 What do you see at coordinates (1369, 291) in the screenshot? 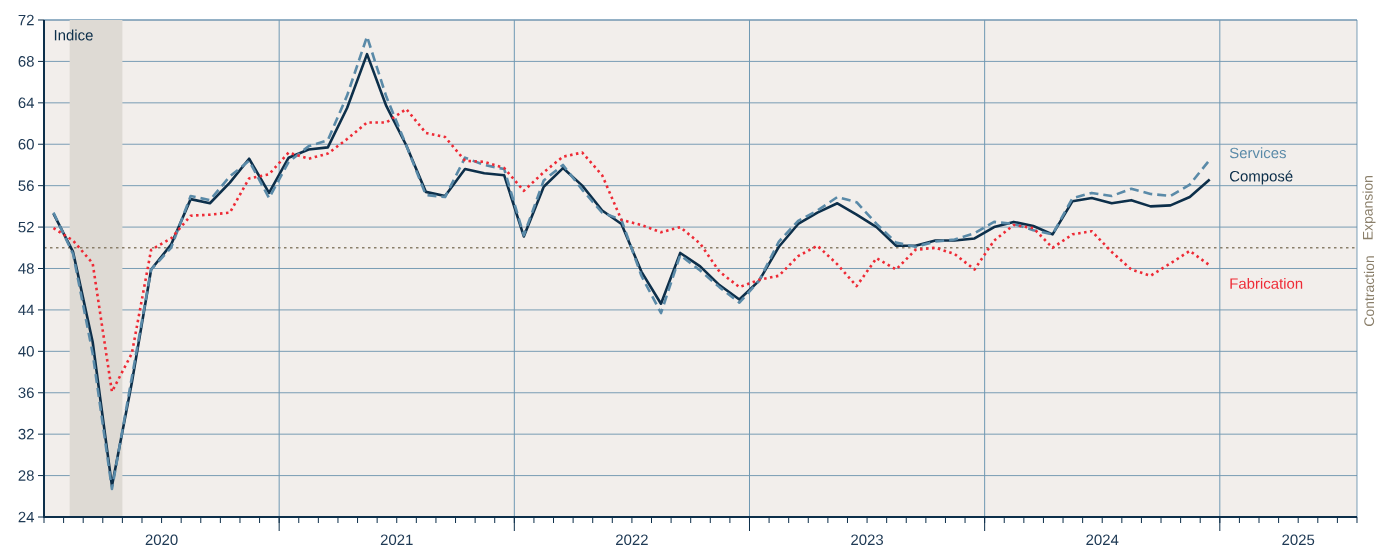
I see `text: Contraction` at bounding box center [1369, 291].